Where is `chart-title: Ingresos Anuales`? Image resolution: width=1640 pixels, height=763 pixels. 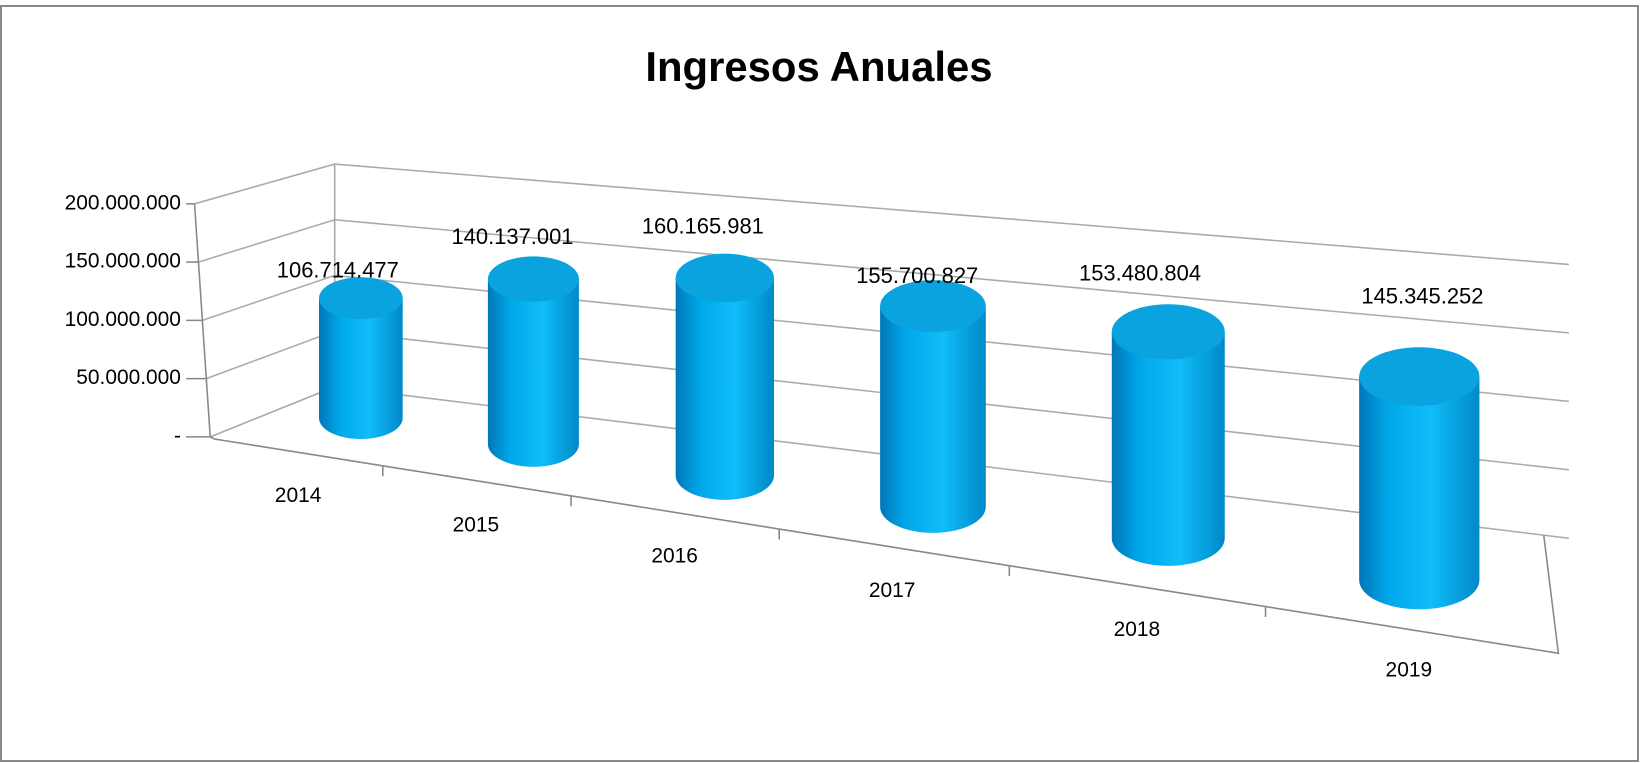
chart-title: Ingresos Anuales is located at coordinates (818, 66).